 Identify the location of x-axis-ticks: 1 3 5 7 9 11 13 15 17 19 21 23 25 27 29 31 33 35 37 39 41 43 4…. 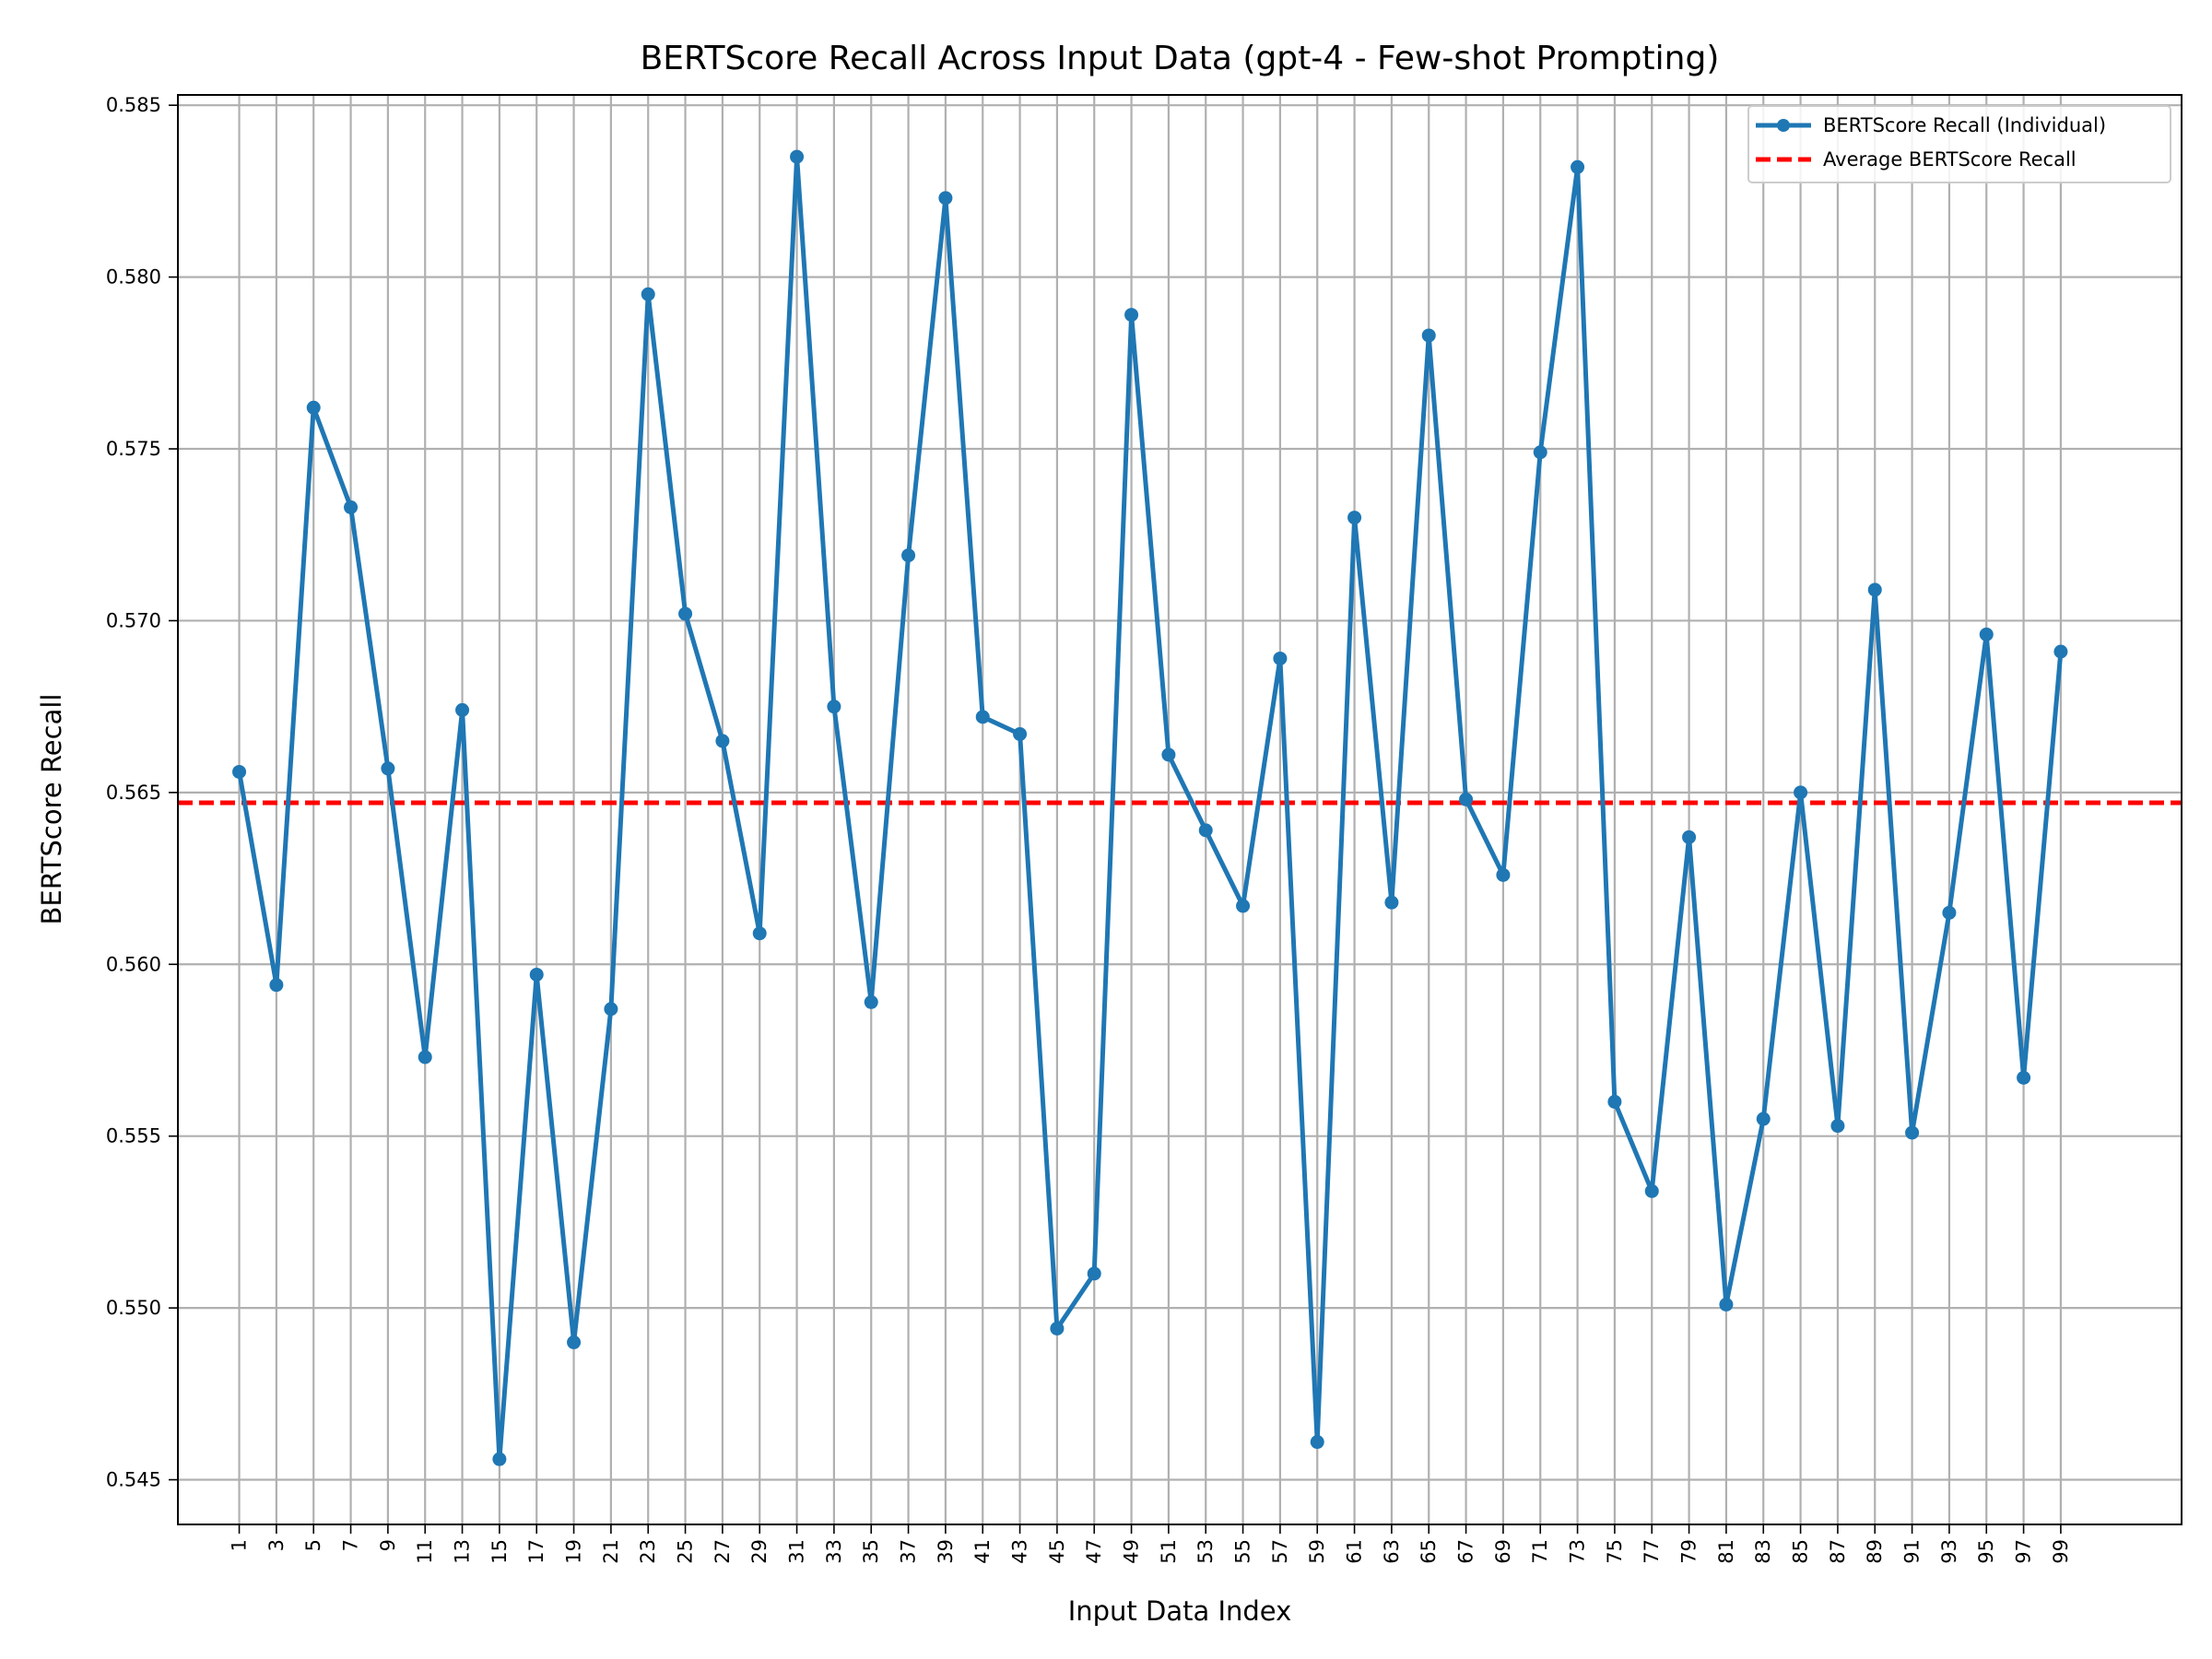
(1150, 1544).